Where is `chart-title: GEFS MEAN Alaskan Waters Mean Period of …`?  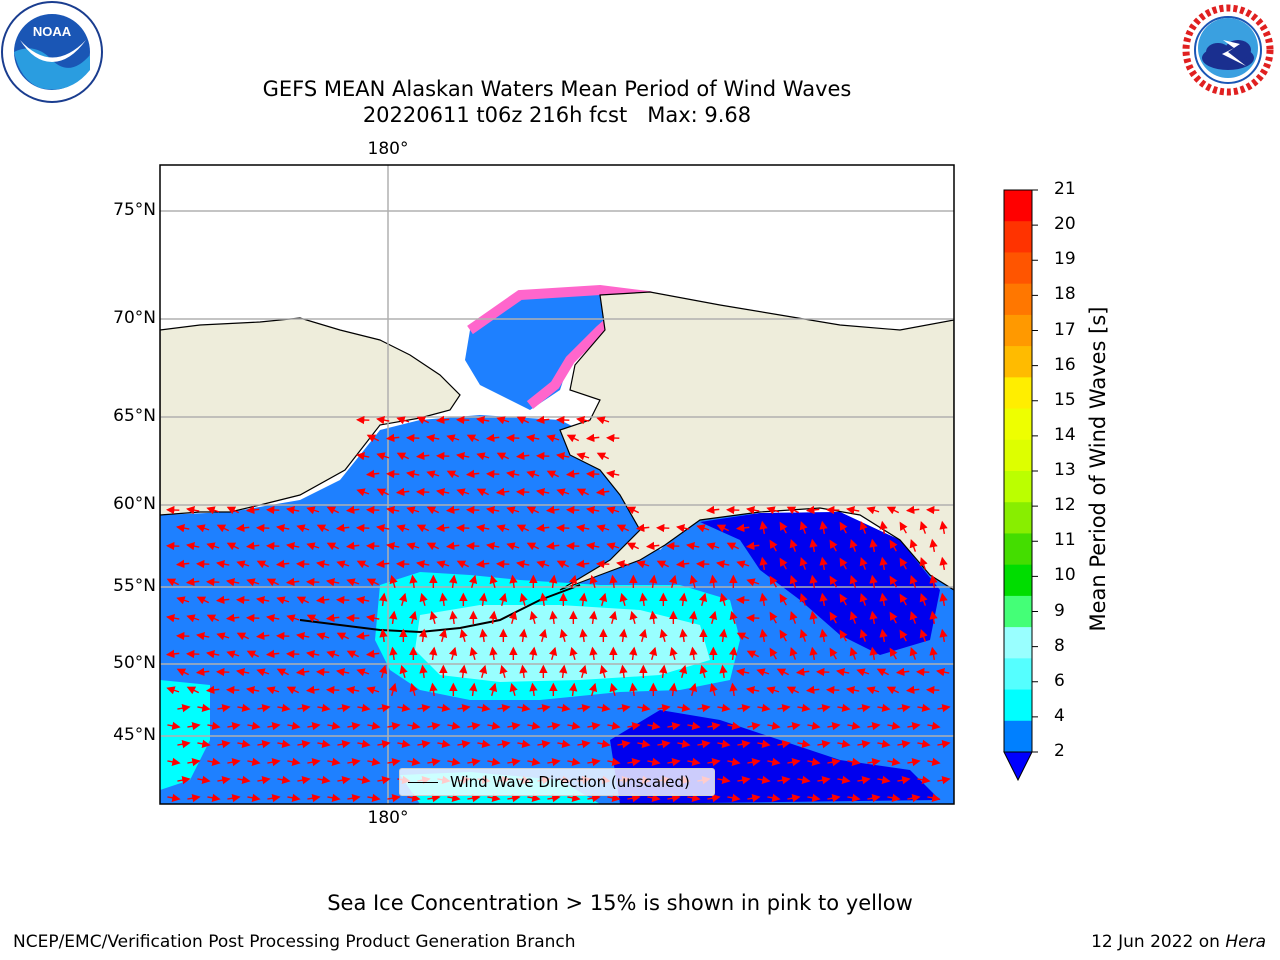
chart-title: GEFS MEAN Alaskan Waters Mean Period of … is located at coordinates (557, 102).